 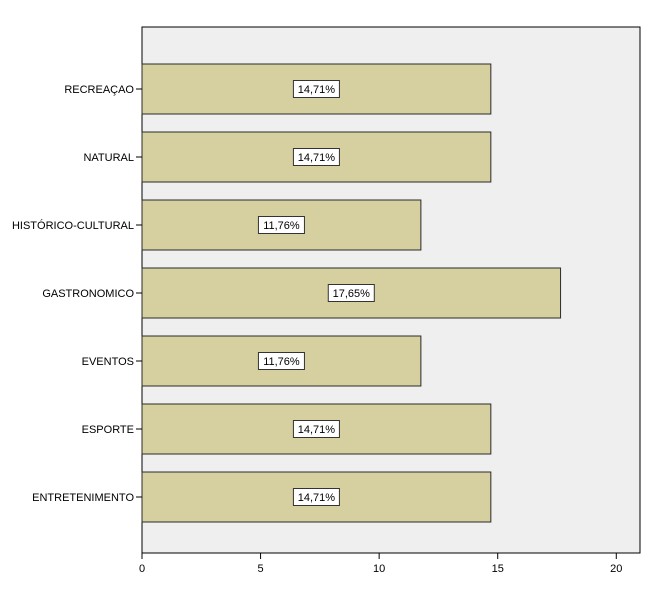 I want to click on category-label: NATURAL, so click(x=108, y=158).